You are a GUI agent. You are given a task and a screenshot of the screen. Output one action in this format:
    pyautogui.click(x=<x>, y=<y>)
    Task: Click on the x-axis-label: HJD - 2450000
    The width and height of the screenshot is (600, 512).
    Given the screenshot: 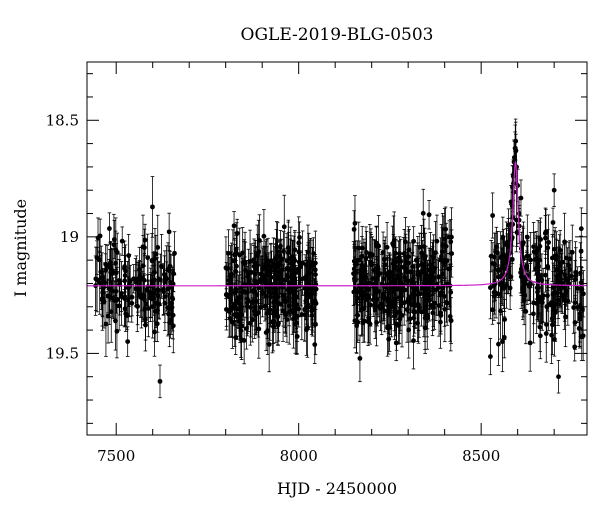 What is the action you would take?
    pyautogui.click(x=337, y=488)
    